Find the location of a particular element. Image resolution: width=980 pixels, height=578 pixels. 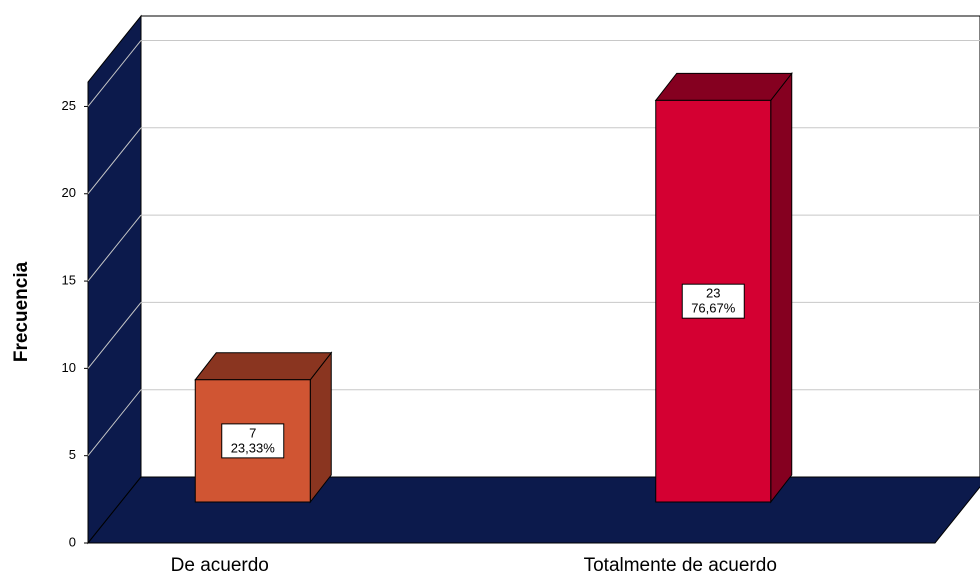

data-label: 23 is located at coordinates (713, 293).